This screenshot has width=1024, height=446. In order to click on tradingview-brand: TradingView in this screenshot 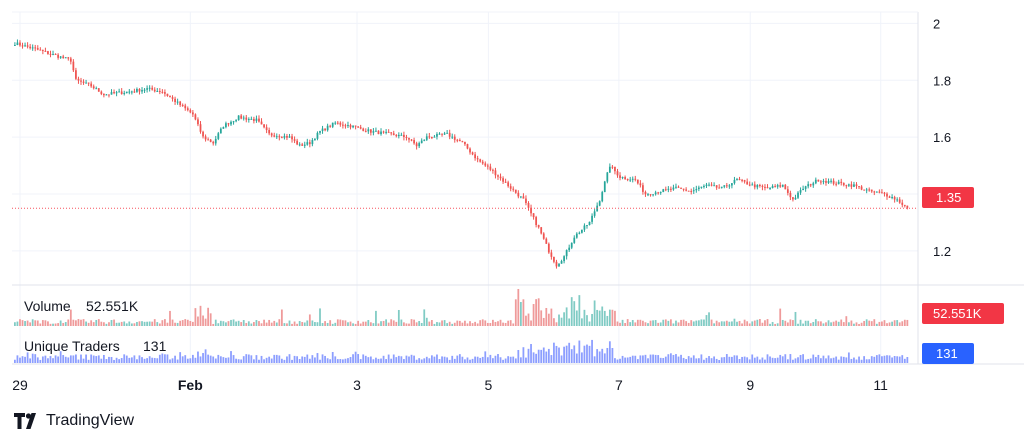, I will do `click(74, 421)`.